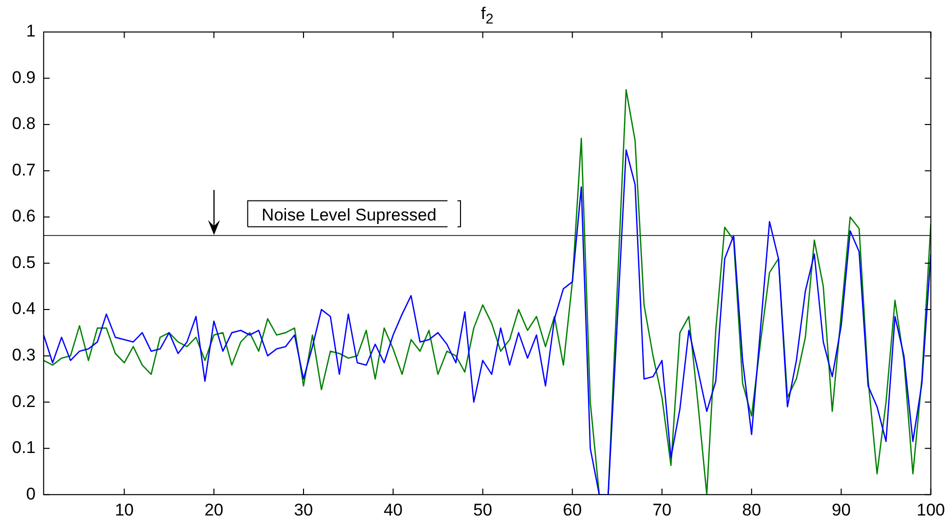  Describe the element at coordinates (24, 308) in the screenshot. I see `y-tick-label: 0.4` at that location.